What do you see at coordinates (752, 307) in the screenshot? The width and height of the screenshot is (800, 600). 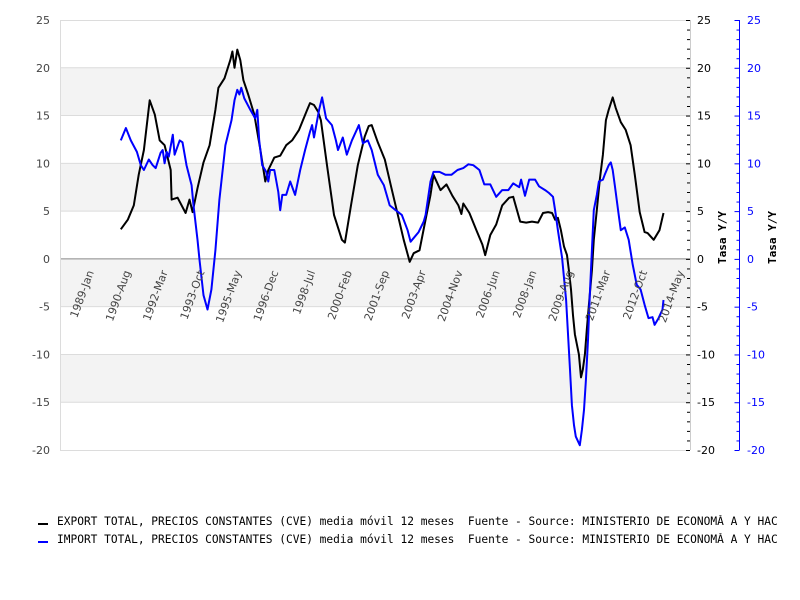 I see `y-tick-label-right2: -5` at bounding box center [752, 307].